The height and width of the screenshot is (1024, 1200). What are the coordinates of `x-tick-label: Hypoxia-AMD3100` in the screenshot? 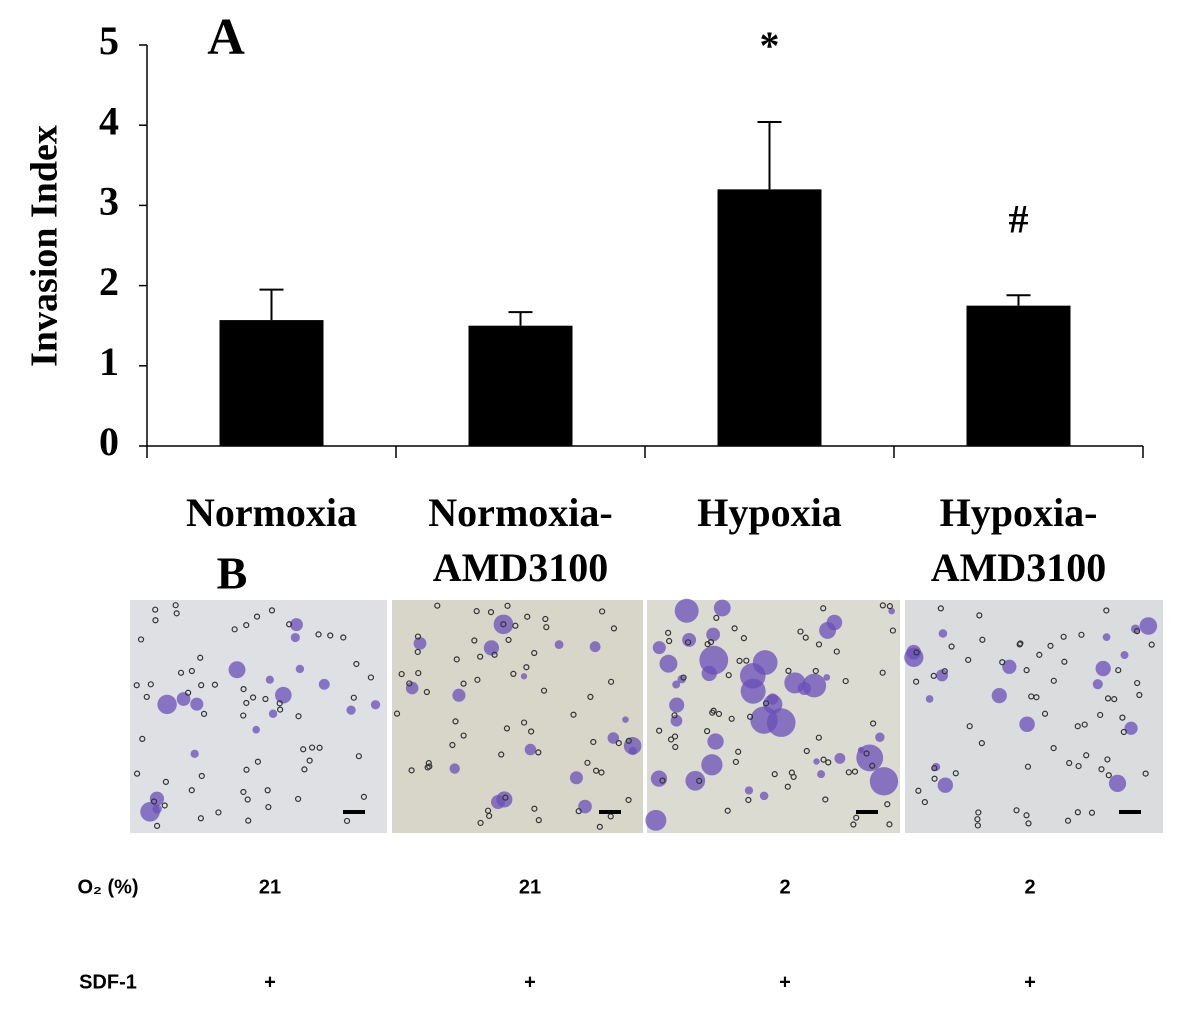 It's located at (1018, 540).